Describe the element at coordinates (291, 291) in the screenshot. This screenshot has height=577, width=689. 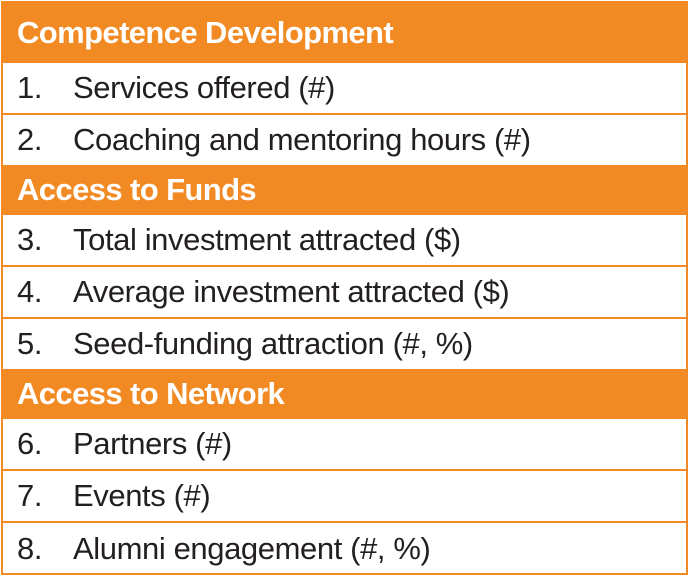
I see `item-label: Average investment attracted ($)` at that location.